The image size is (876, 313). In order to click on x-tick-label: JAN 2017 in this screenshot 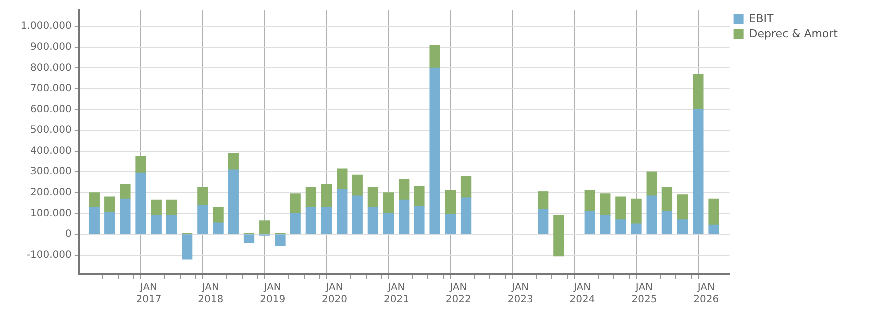, I will do `click(149, 294)`.